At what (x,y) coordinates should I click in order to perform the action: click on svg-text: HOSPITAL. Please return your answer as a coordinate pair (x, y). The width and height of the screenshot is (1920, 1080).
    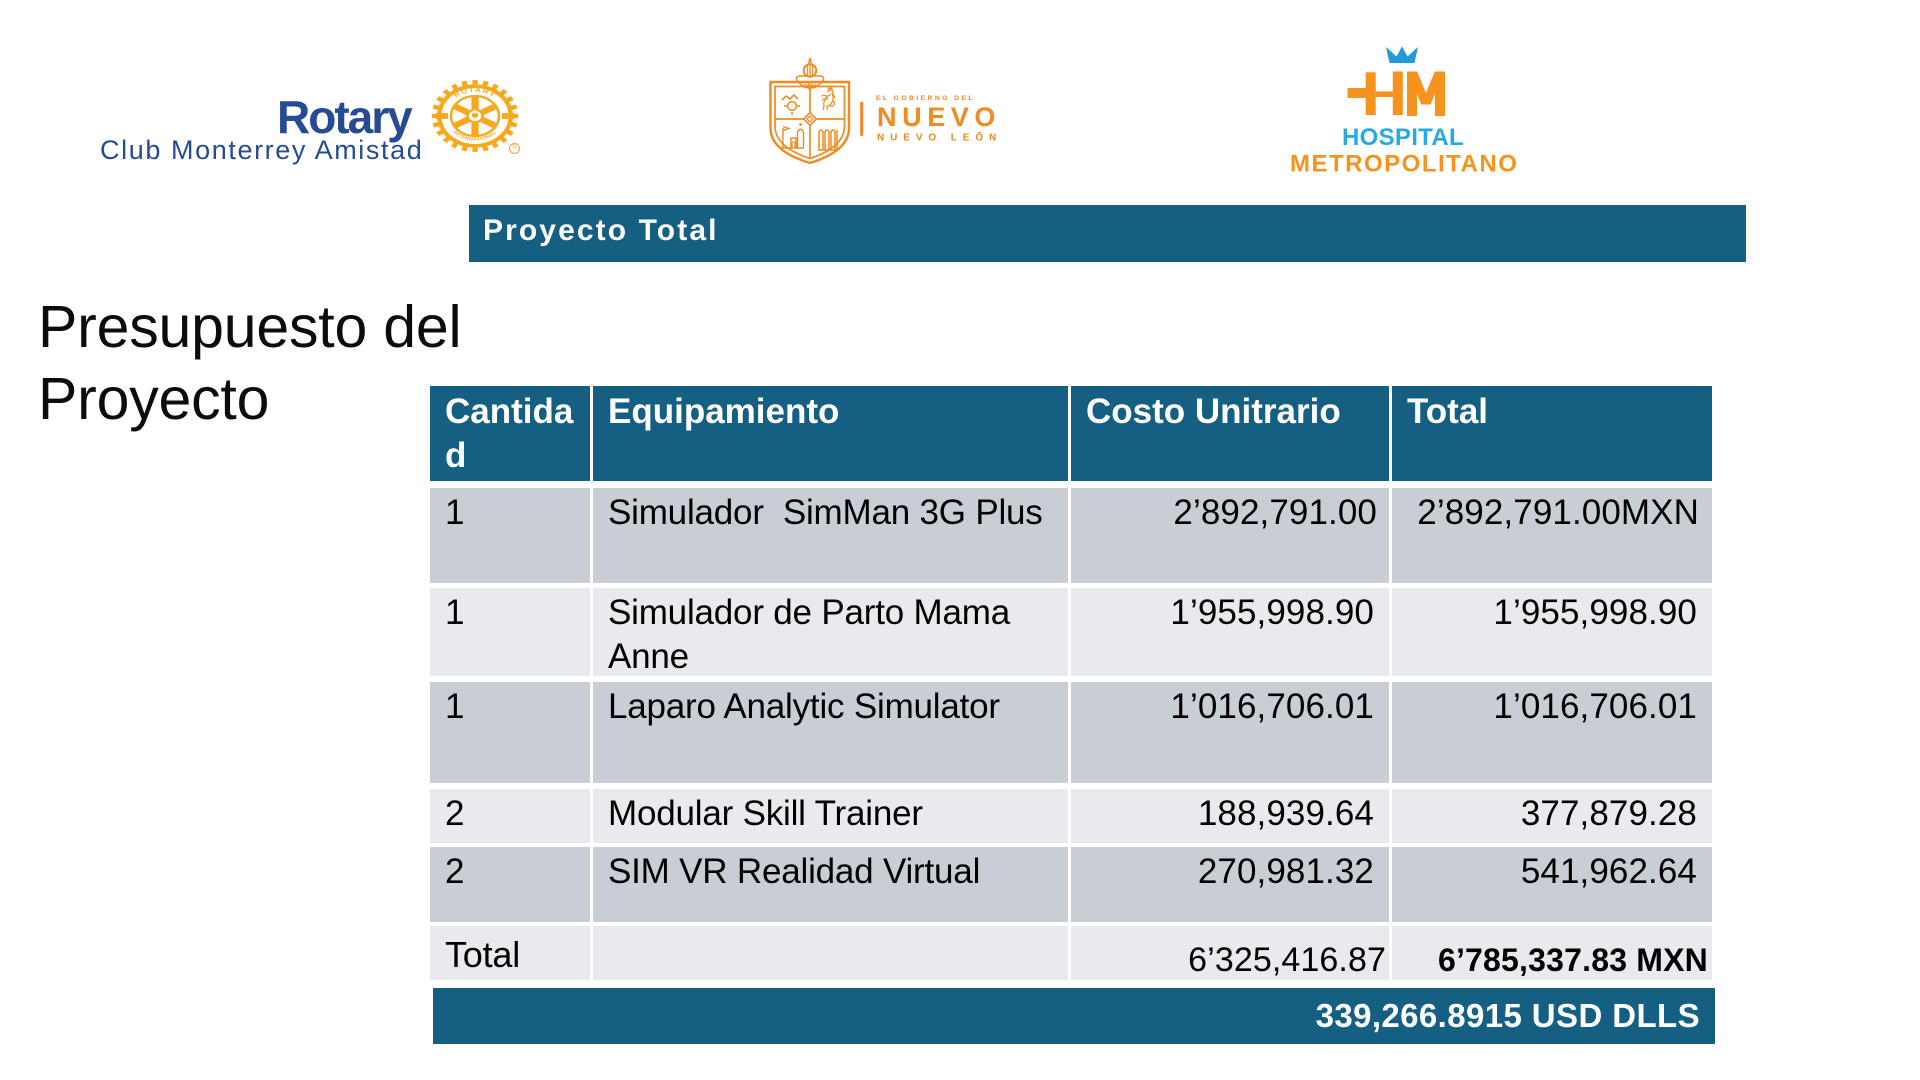
    Looking at the image, I should click on (1403, 137).